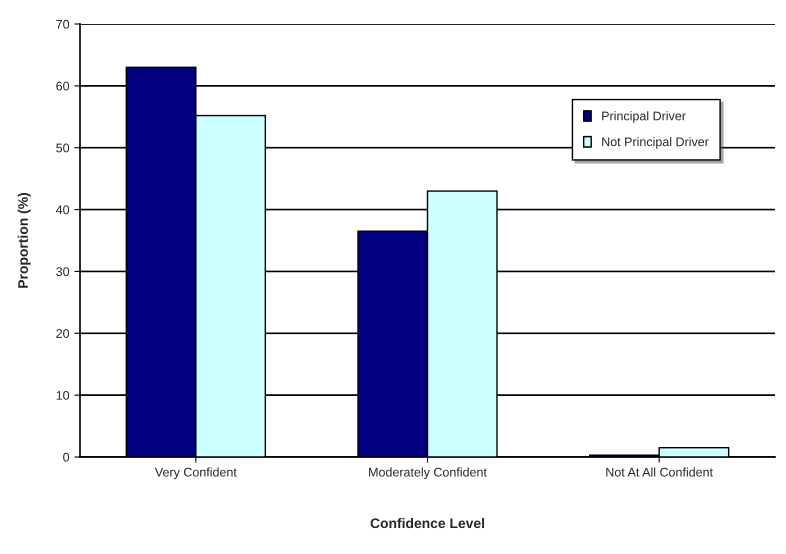 The image size is (786, 554). What do you see at coordinates (644, 117) in the screenshot?
I see `legend-label: Principal Driver` at bounding box center [644, 117].